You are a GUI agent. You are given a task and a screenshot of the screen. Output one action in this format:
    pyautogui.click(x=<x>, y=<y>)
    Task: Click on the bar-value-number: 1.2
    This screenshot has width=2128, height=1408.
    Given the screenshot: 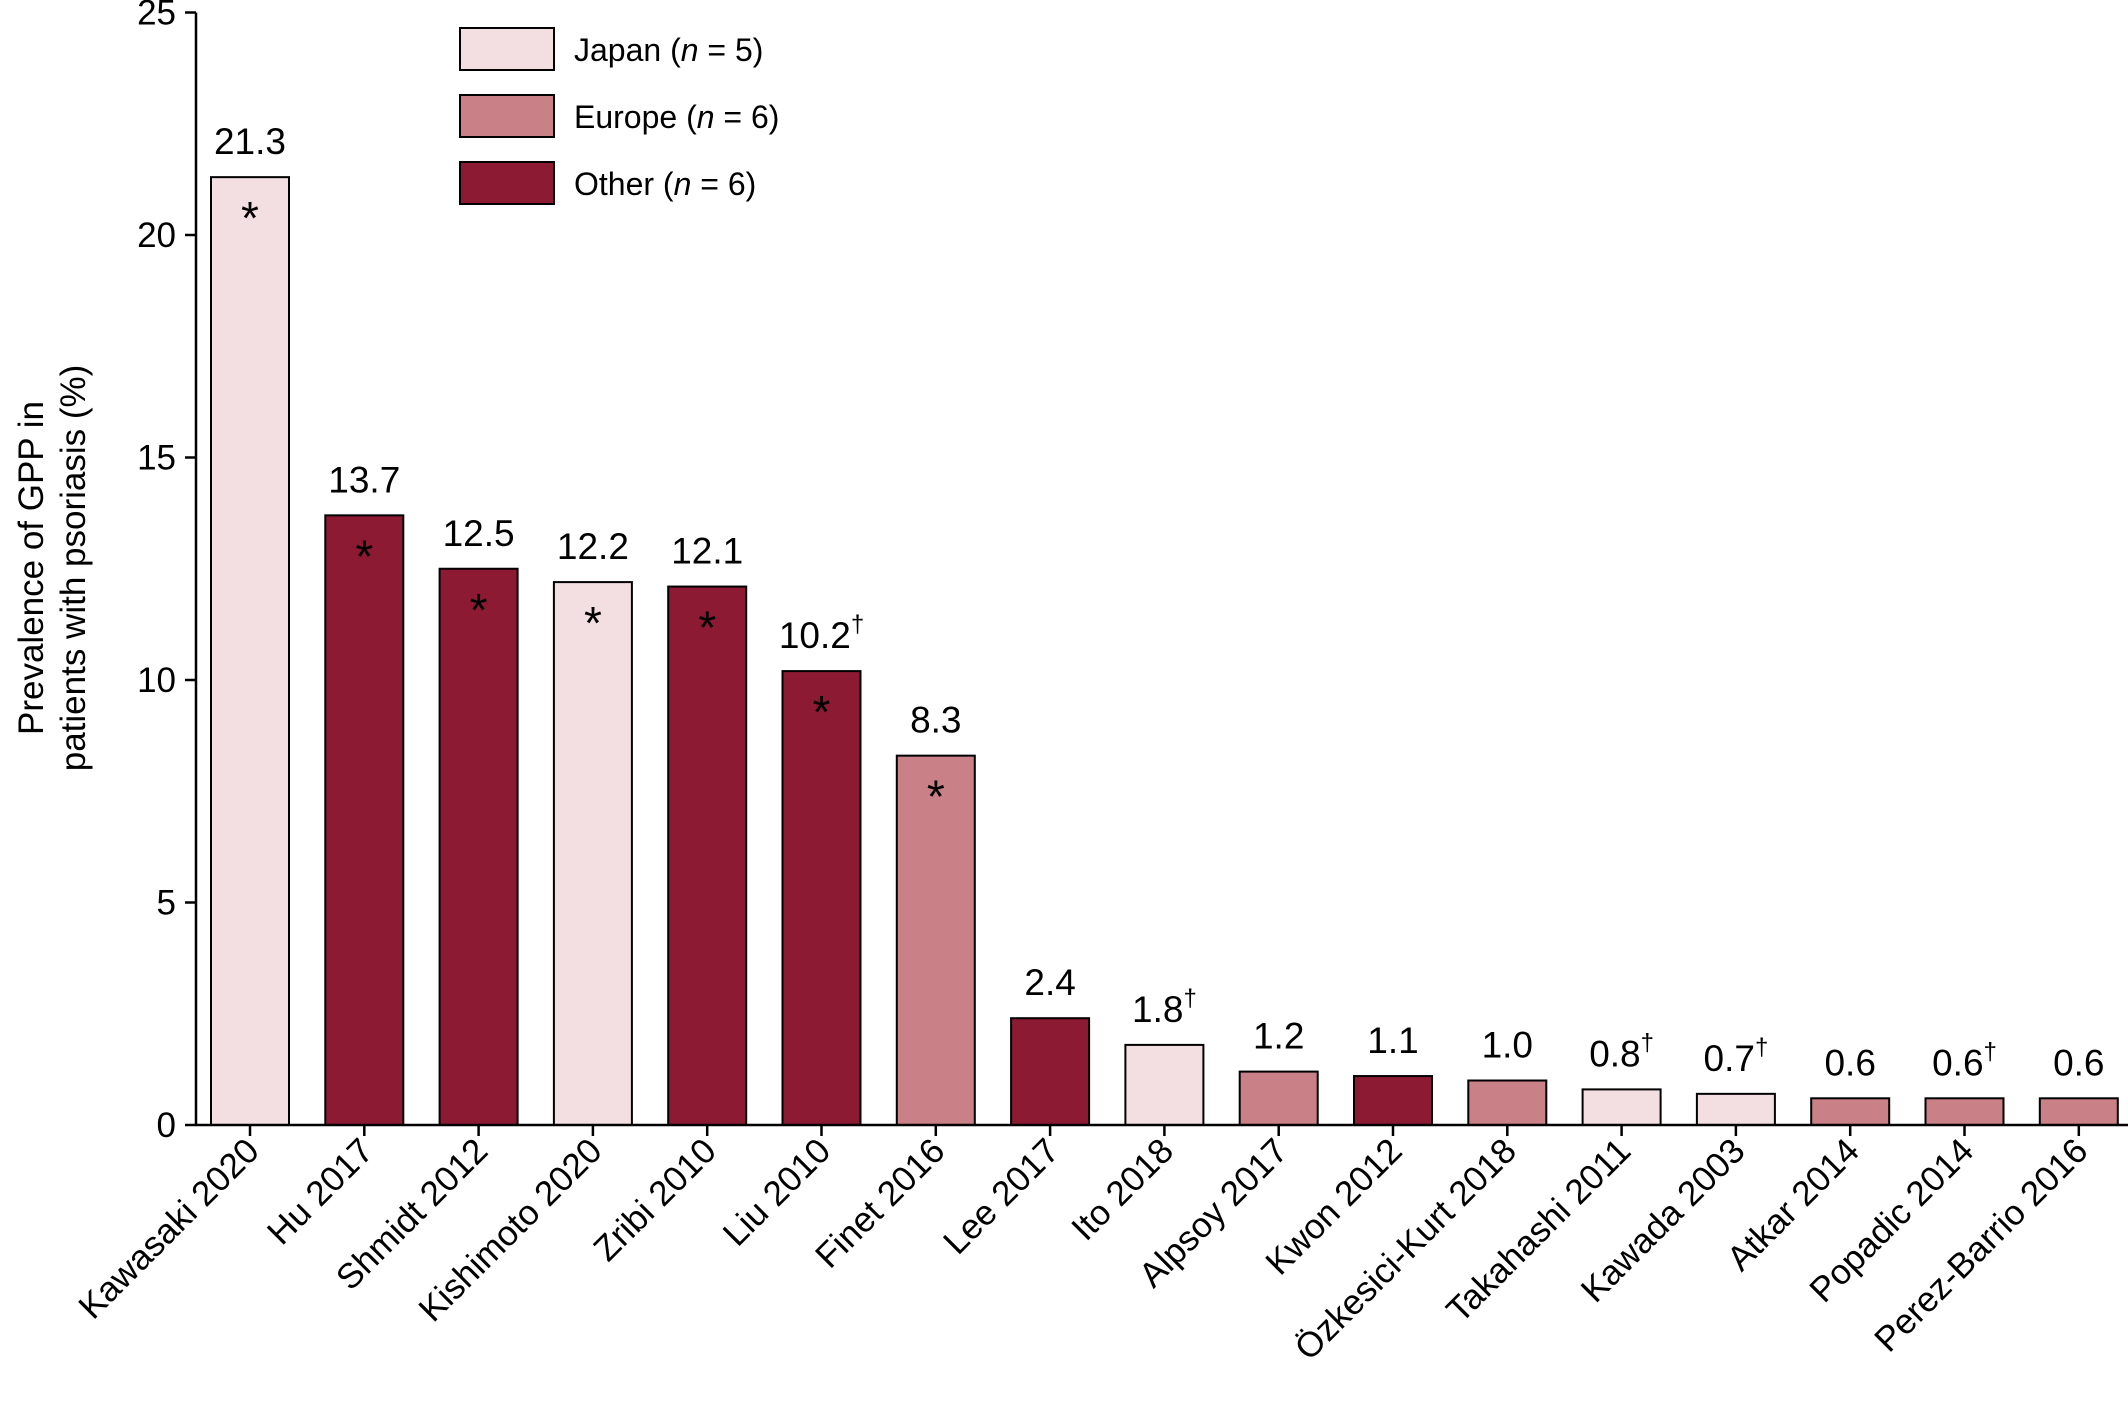 What is the action you would take?
    pyautogui.click(x=1278, y=1036)
    